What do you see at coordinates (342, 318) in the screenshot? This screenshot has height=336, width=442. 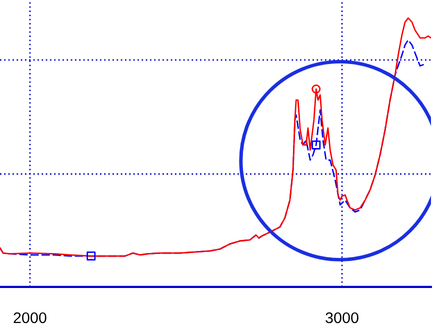 I see `x-tick-label: 3000` at bounding box center [342, 318].